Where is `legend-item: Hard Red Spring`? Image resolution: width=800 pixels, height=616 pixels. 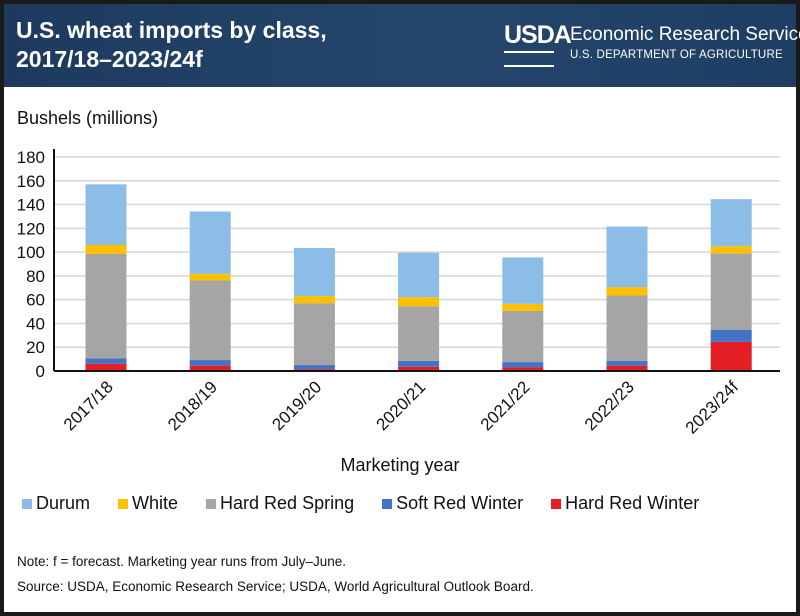 legend-item: Hard Red Spring is located at coordinates (280, 503).